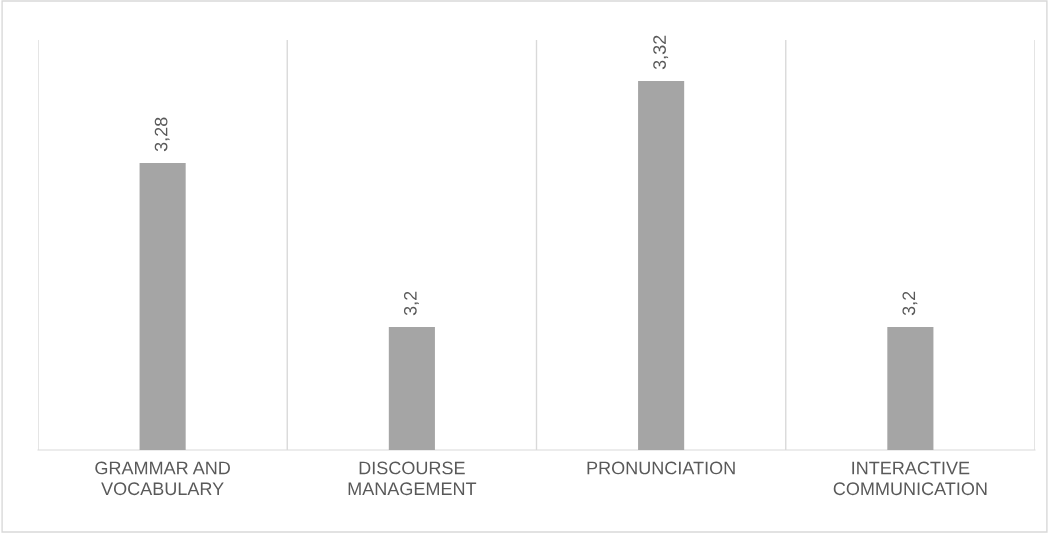  Describe the element at coordinates (162, 134) in the screenshot. I see `data-label: 3,28` at that location.